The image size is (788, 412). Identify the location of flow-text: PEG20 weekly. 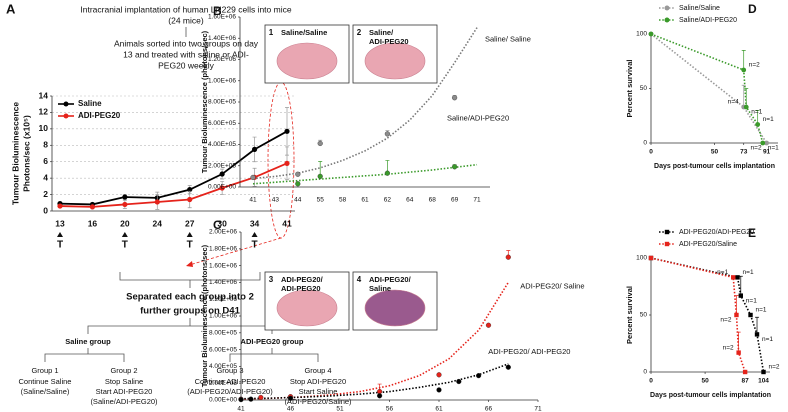
(186, 65).